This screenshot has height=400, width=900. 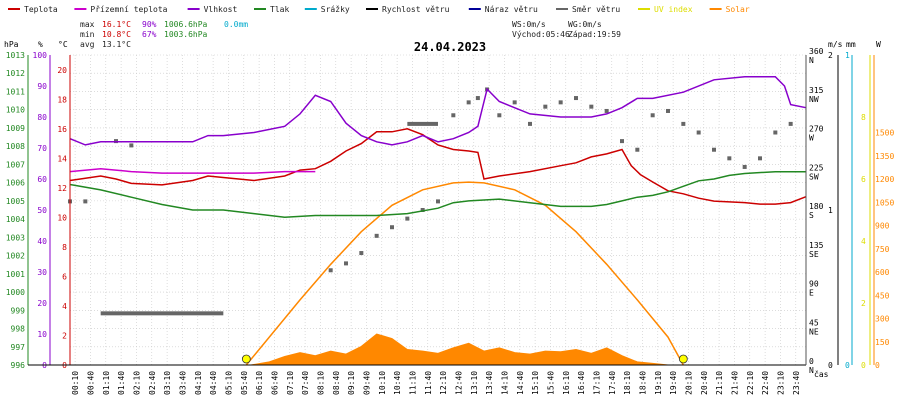 What do you see at coordinates (673, 9) in the screenshot?
I see `legend-label-8: UV index` at bounding box center [673, 9].